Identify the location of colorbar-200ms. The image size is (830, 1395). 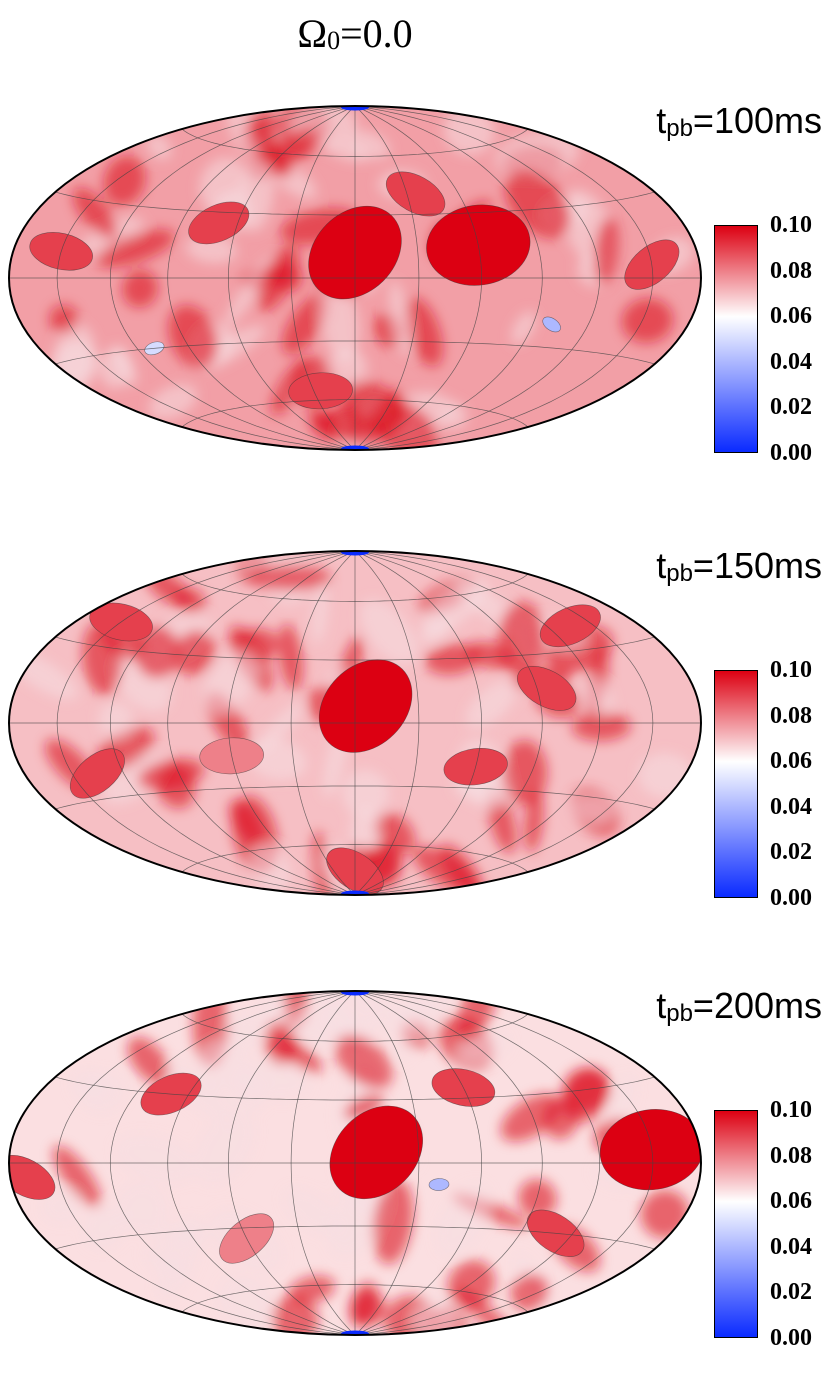
(736, 1224).